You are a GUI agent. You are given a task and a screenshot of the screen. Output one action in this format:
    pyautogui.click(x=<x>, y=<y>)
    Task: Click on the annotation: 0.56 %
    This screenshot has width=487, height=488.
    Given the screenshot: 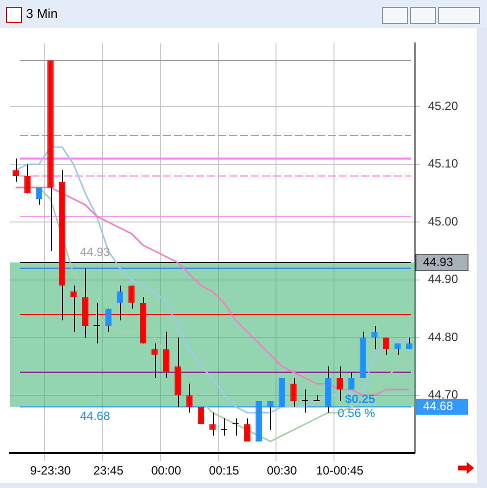 What is the action you would take?
    pyautogui.click(x=357, y=413)
    